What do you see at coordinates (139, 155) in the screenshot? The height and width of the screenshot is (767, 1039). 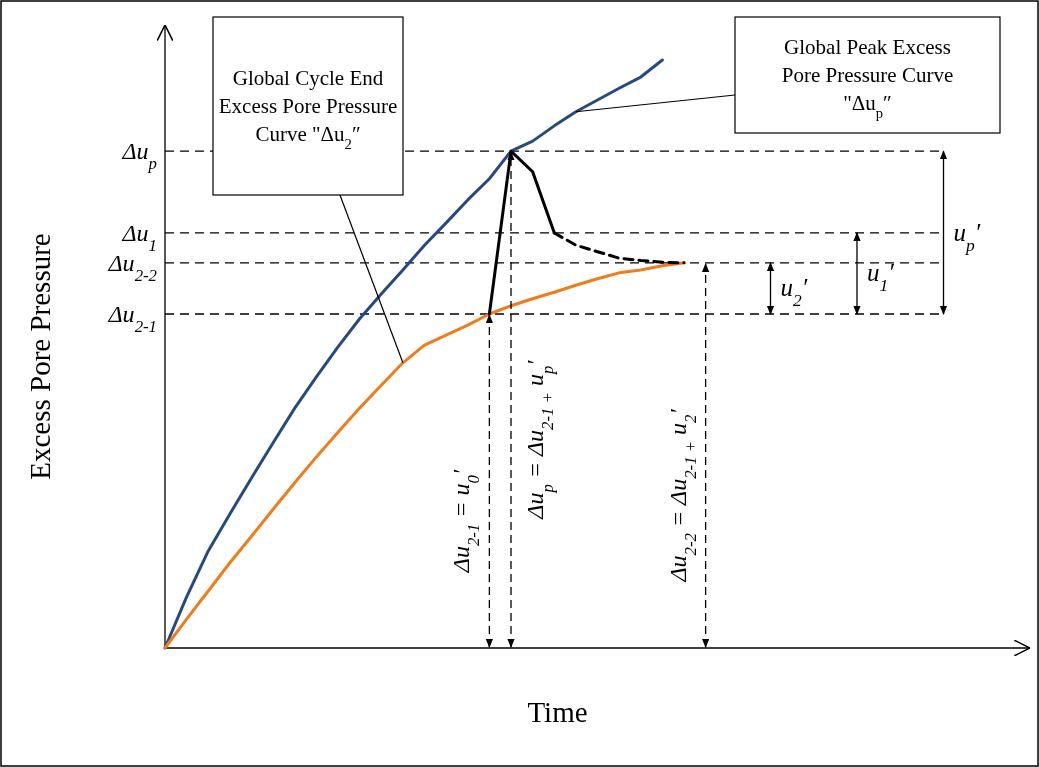 I see `ref-line-label: Δu$_{p}$` at bounding box center [139, 155].